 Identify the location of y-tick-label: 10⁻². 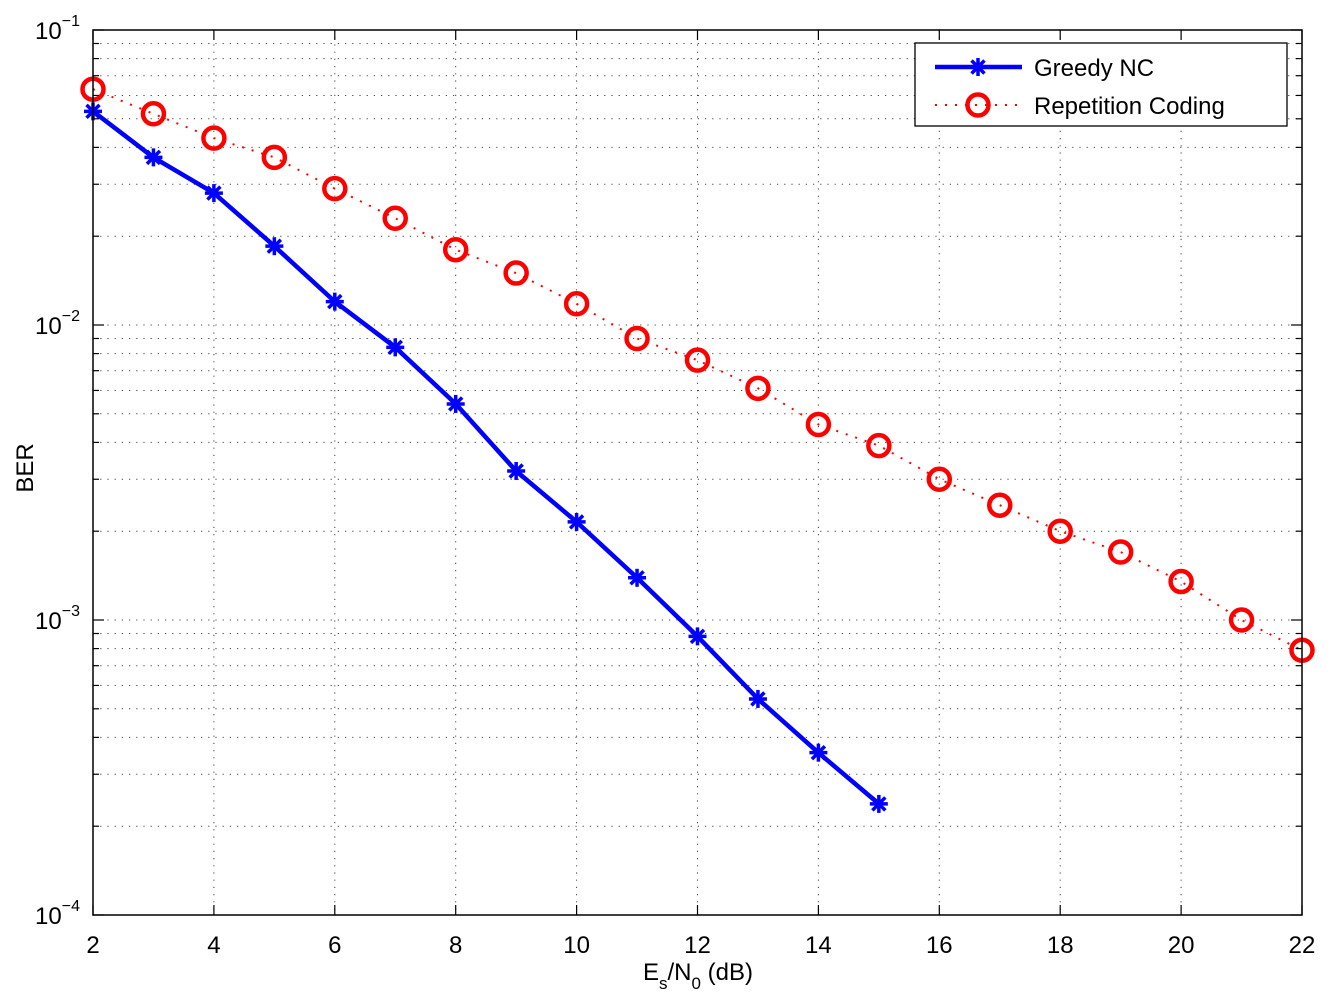
(57, 324).